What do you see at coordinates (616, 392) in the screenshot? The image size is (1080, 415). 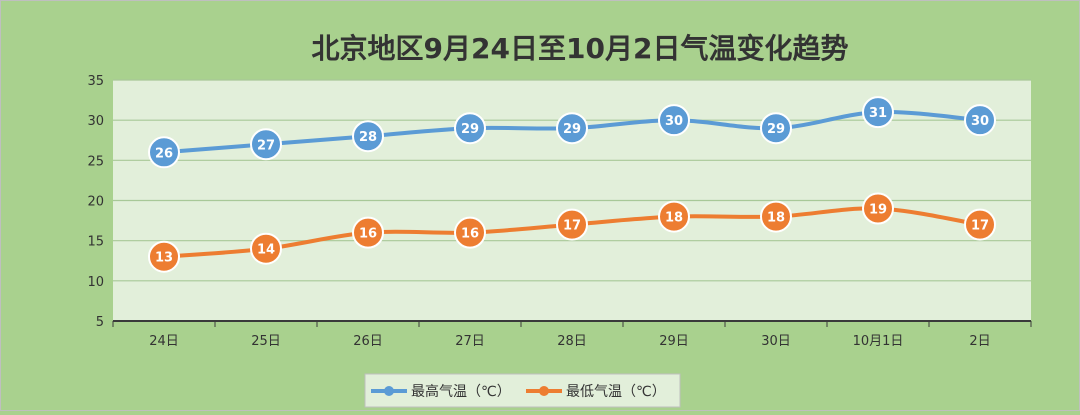 I see `legend-label: 最低气温（℃）` at bounding box center [616, 392].